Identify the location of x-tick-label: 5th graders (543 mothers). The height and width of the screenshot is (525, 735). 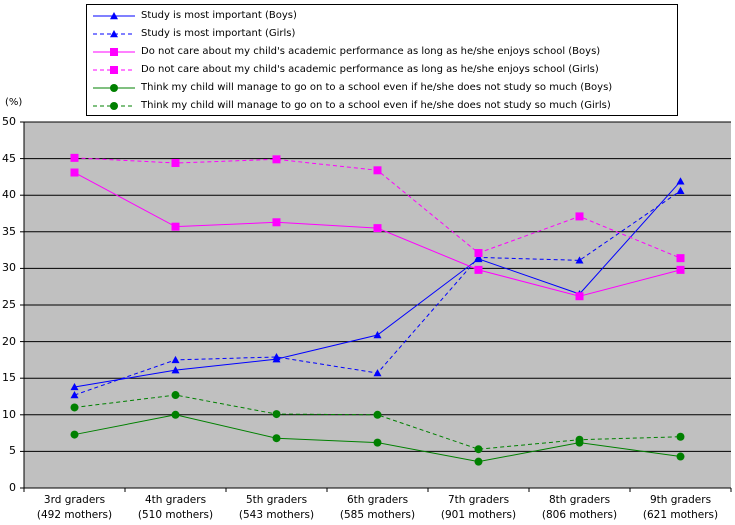
(277, 508).